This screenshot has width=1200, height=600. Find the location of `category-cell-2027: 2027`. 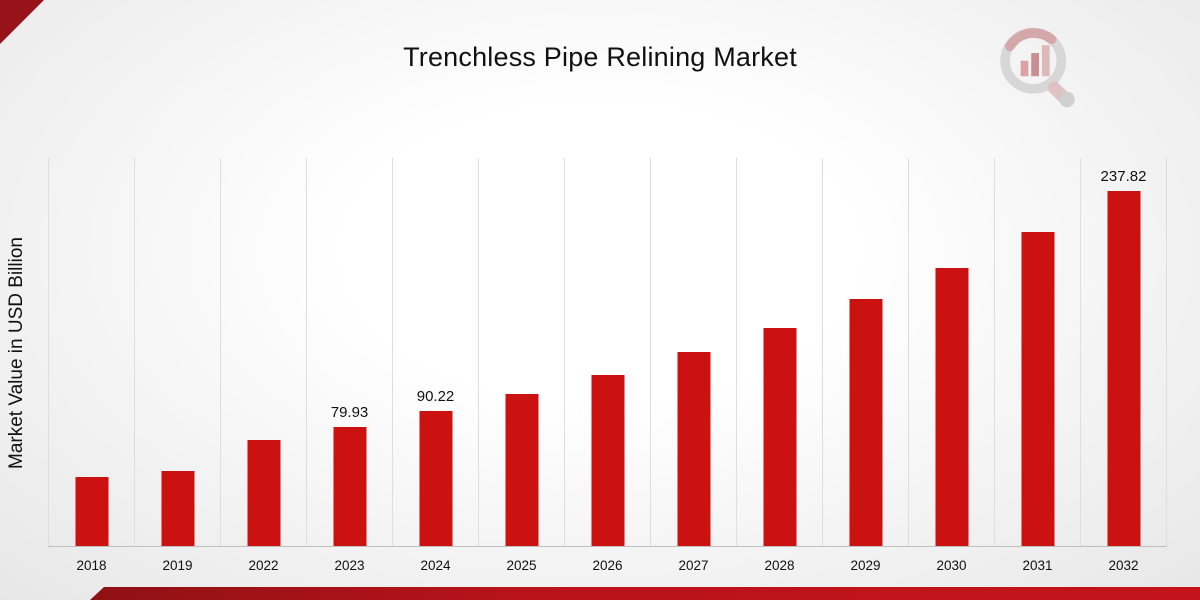

category-cell-2027: 2027 is located at coordinates (693, 365).